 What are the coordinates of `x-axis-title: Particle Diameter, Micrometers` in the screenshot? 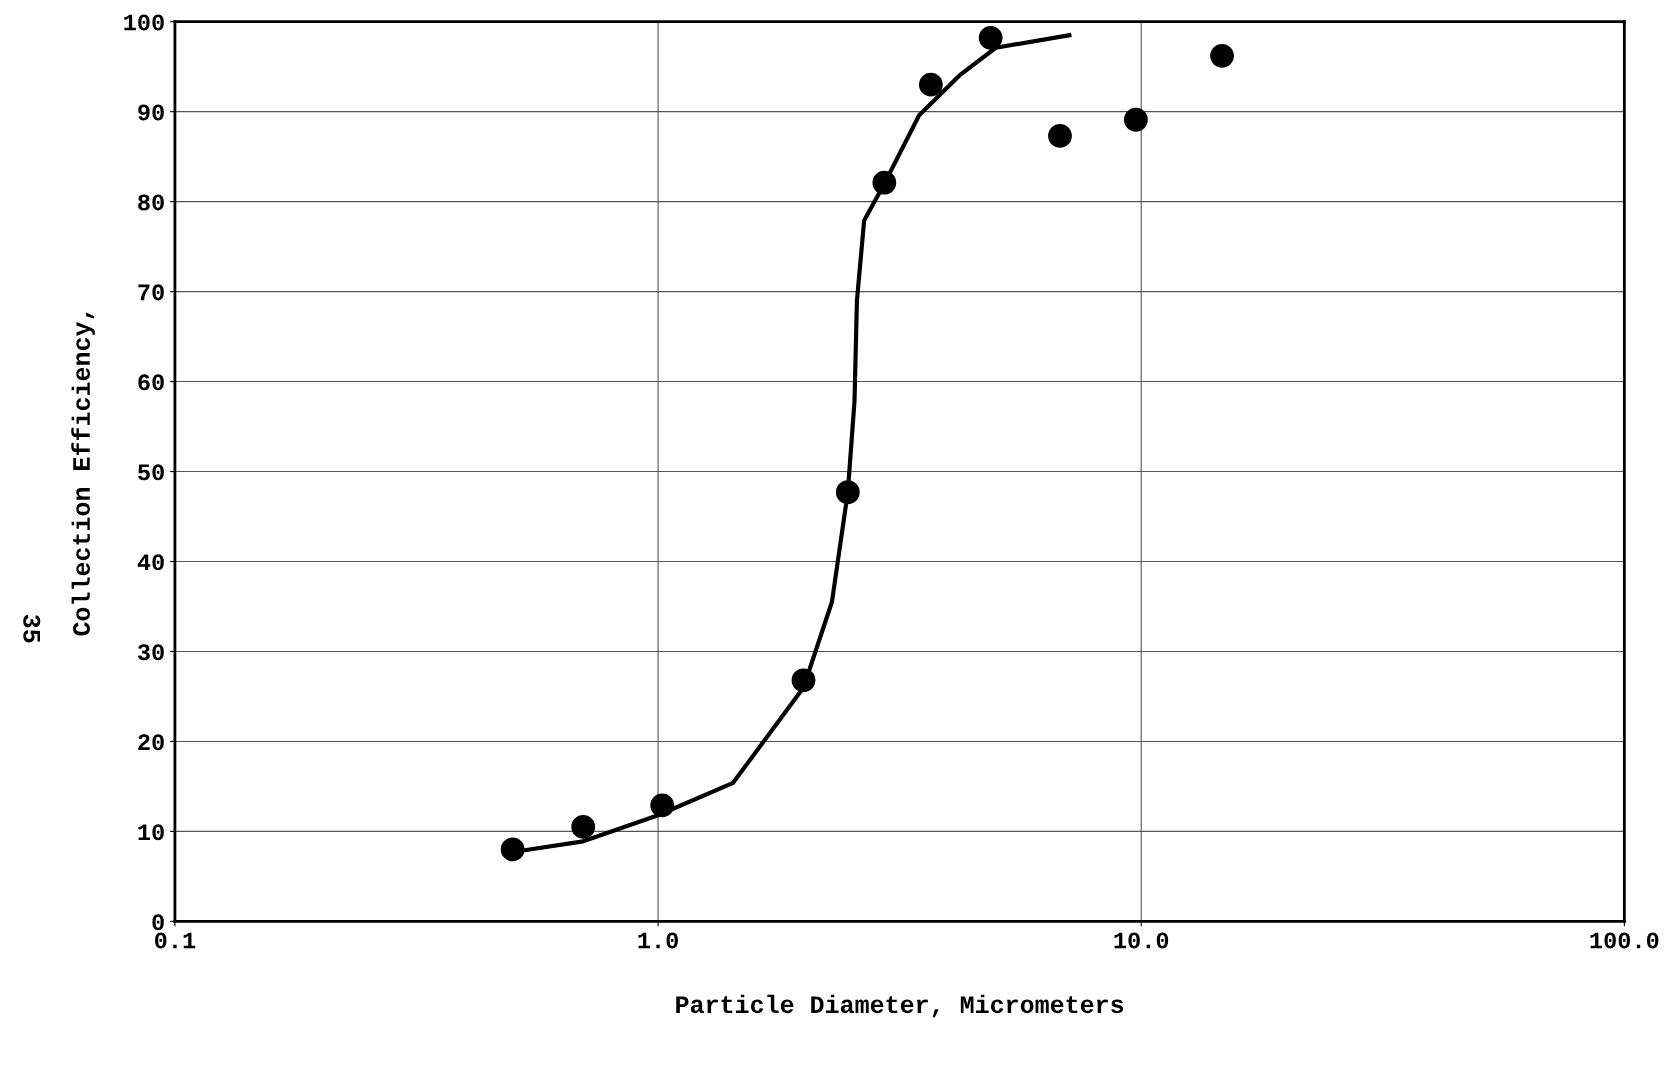 It's located at (900, 1006).